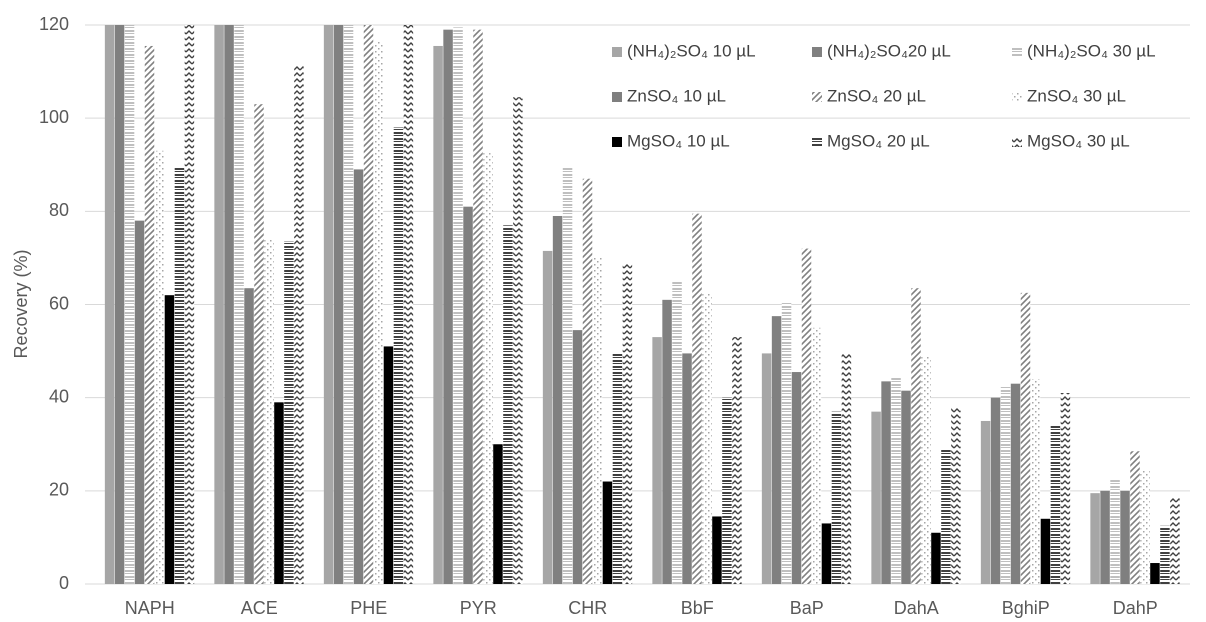 Image resolution: width=1206 pixels, height=622 pixels. Describe the element at coordinates (54, 24) in the screenshot. I see `y-tick-label: 120` at that location.